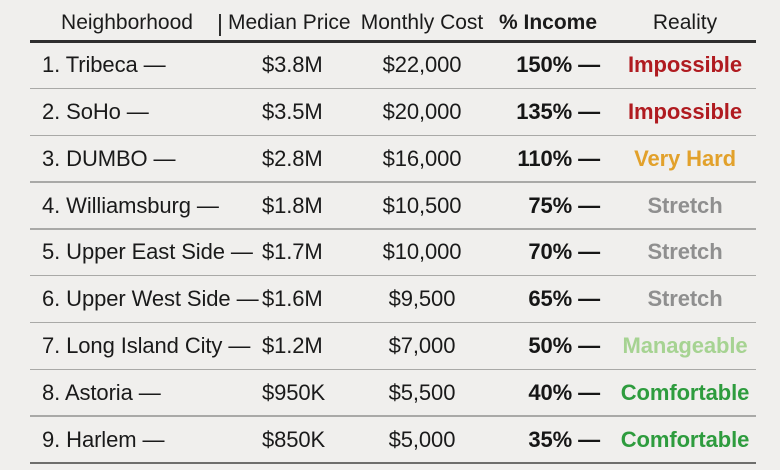  I want to click on header-divider, so click(393, 41).